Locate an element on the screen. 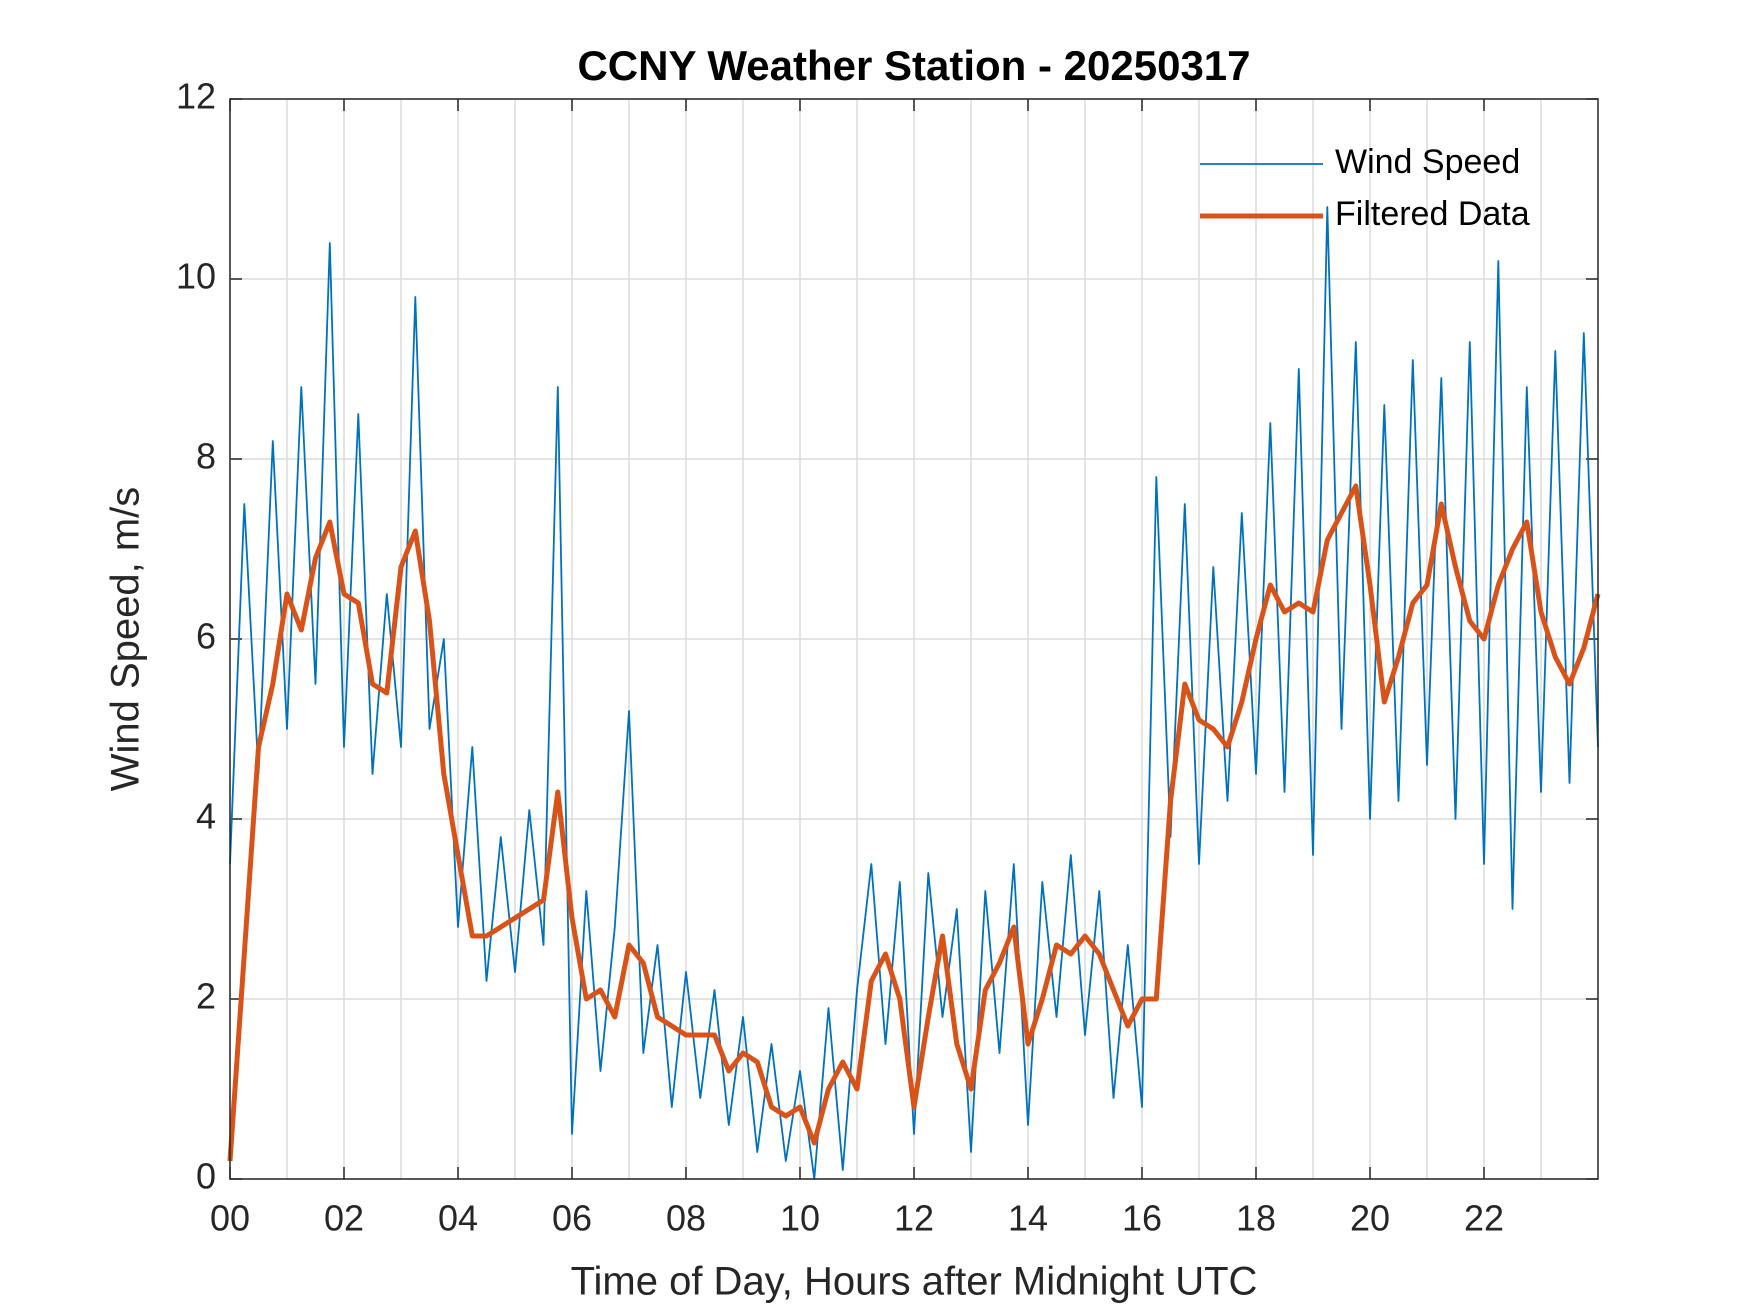  y-tick-label: 12 is located at coordinates (196, 96).